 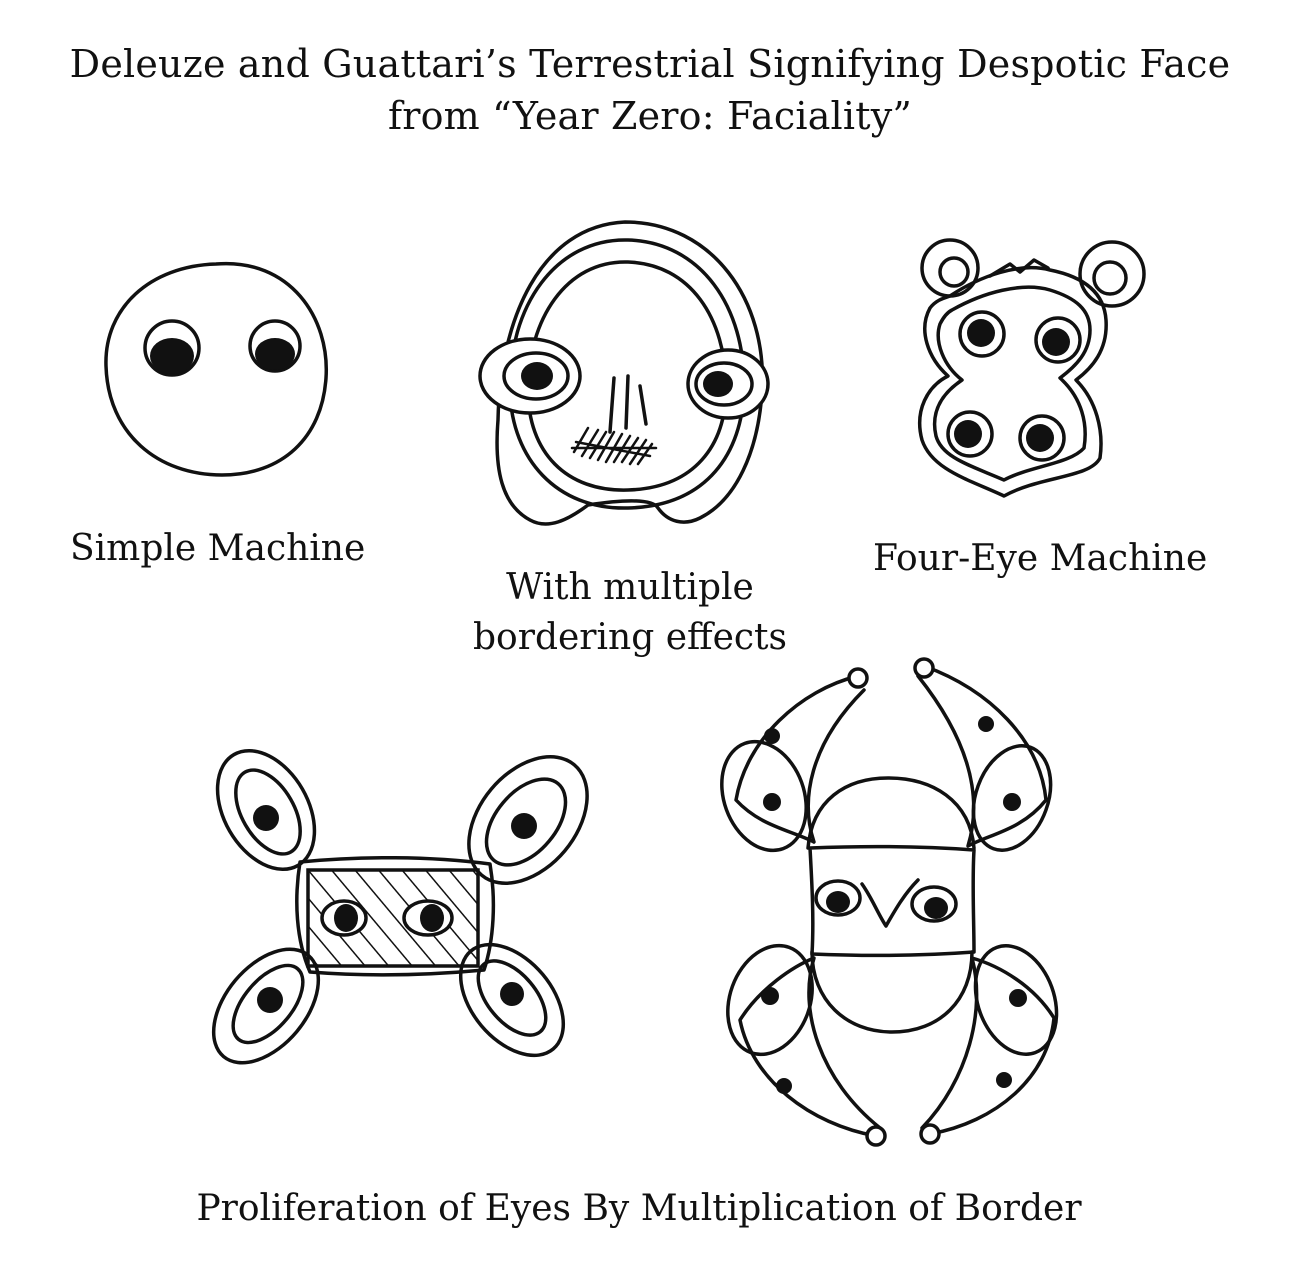 I want to click on owl-right-eye, so click(x=934, y=904).